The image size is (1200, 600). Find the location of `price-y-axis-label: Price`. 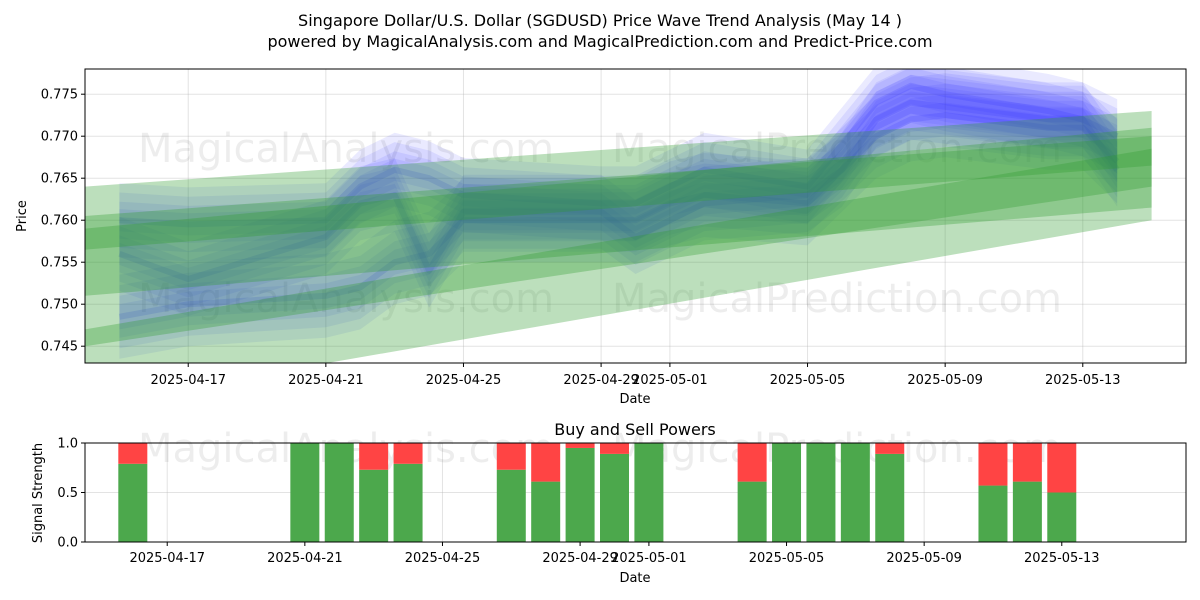

price-y-axis-label: Price is located at coordinates (22, 216).